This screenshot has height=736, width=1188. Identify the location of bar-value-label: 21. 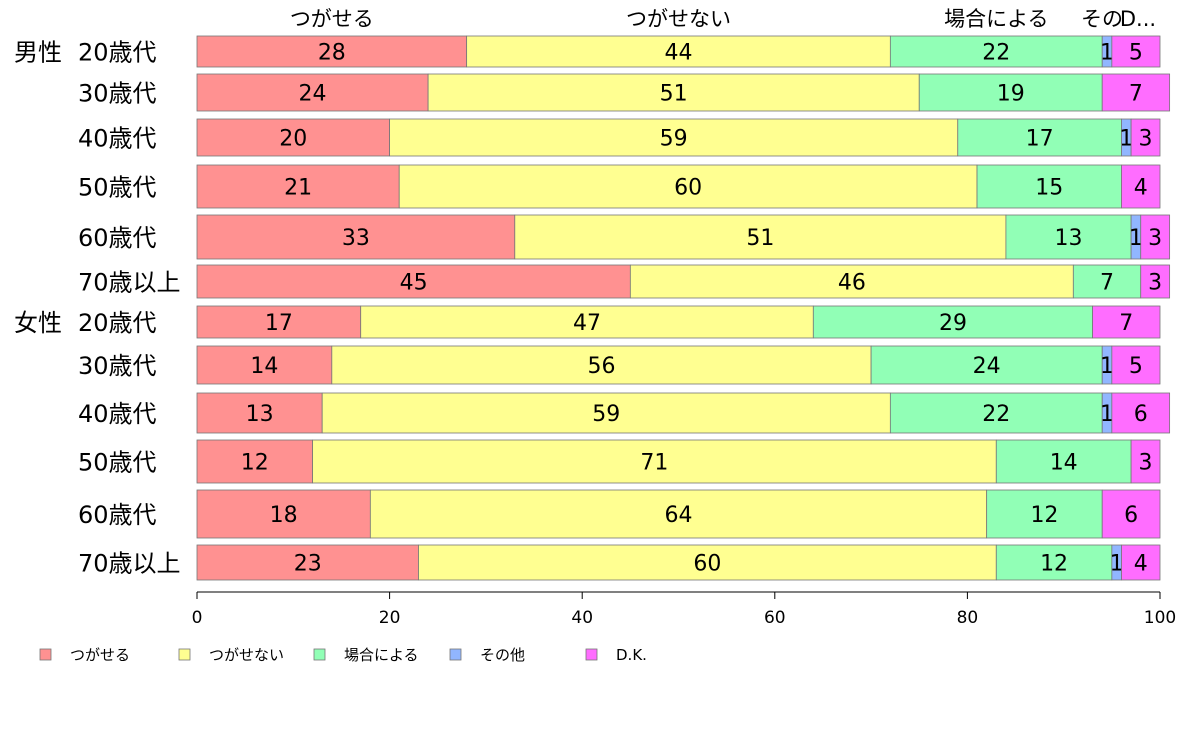
(298, 188).